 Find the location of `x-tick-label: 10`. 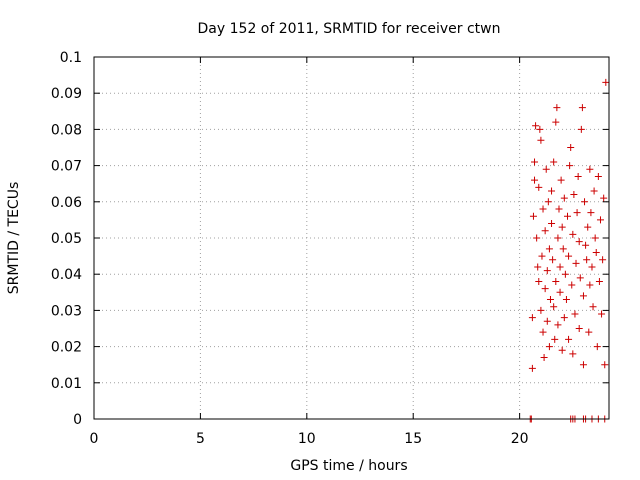

x-tick-label: 10 is located at coordinates (307, 439).